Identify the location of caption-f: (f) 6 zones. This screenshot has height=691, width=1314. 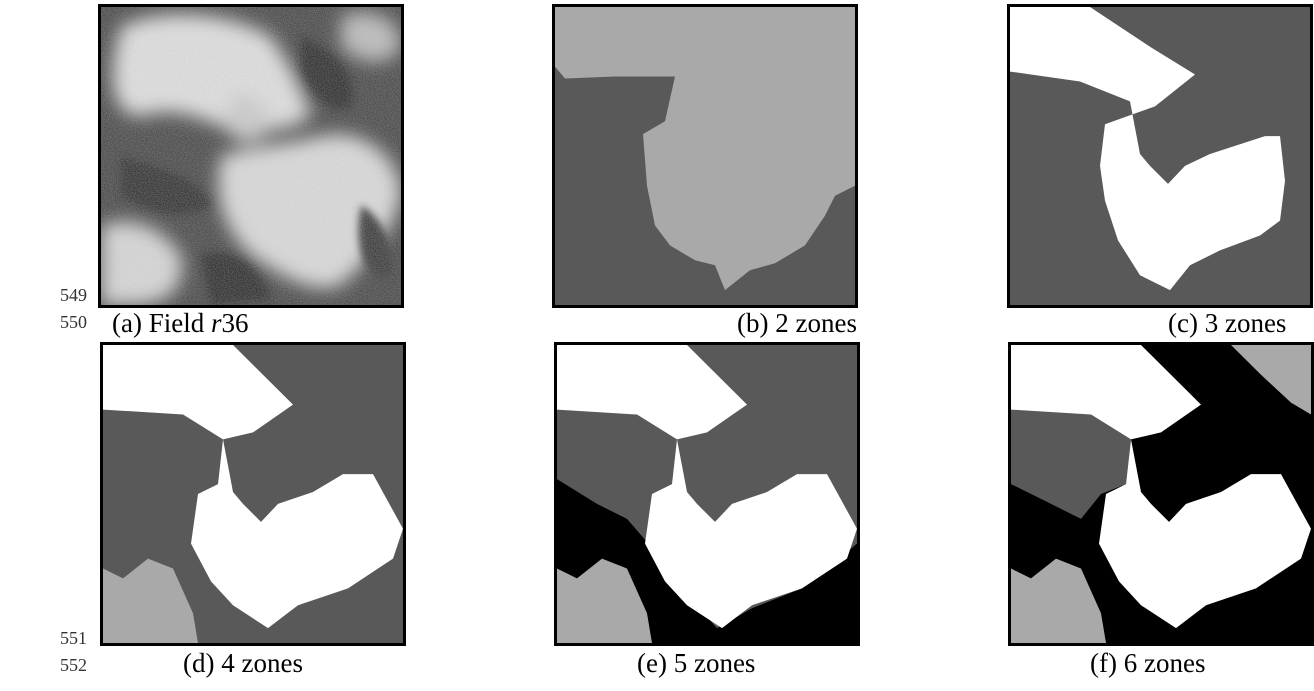
(1148, 663).